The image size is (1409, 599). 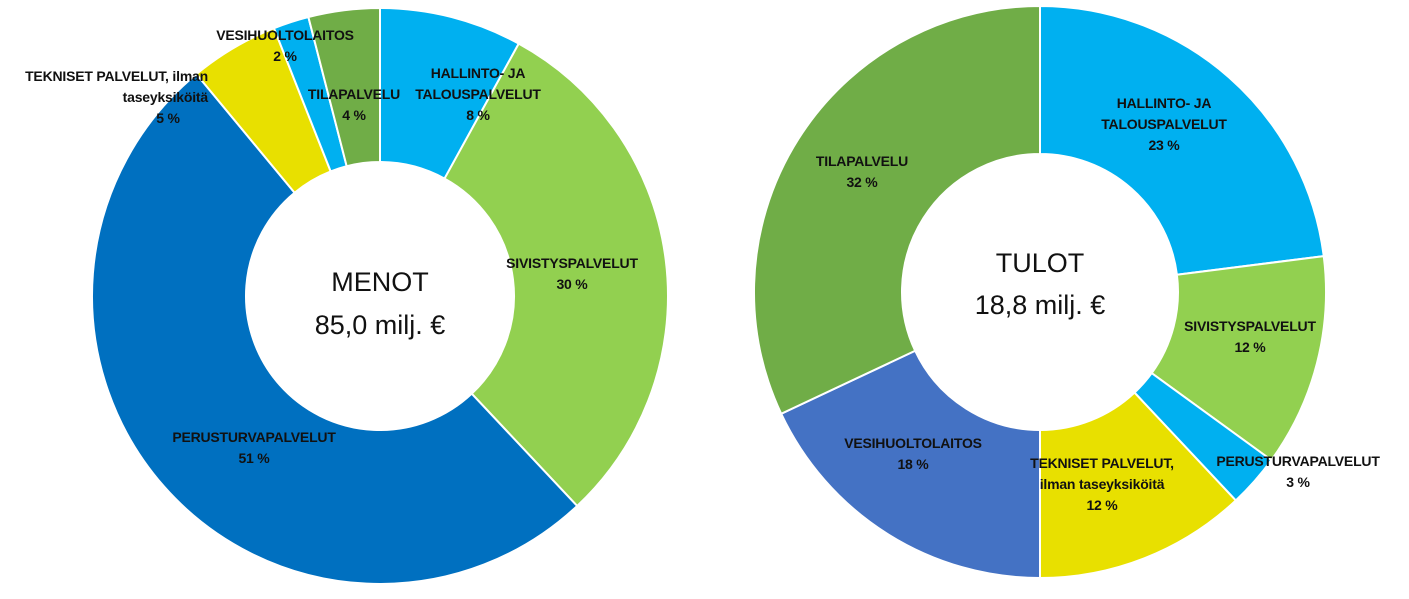 What do you see at coordinates (1102, 463) in the screenshot?
I see `slice-name-line: TEKNISET PALVELUT,` at bounding box center [1102, 463].